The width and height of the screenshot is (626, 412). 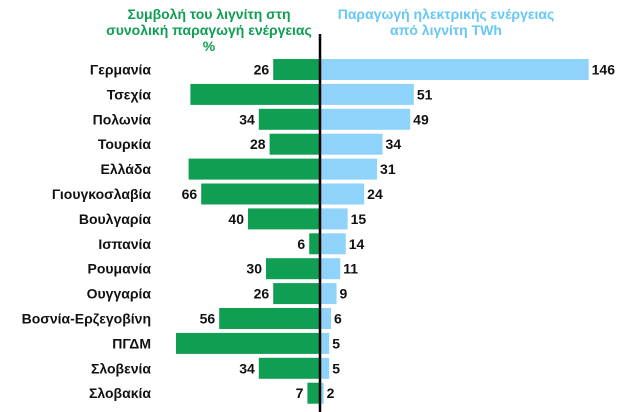 What do you see at coordinates (119, 294) in the screenshot?
I see `category-label: Ουγγαρία` at bounding box center [119, 294].